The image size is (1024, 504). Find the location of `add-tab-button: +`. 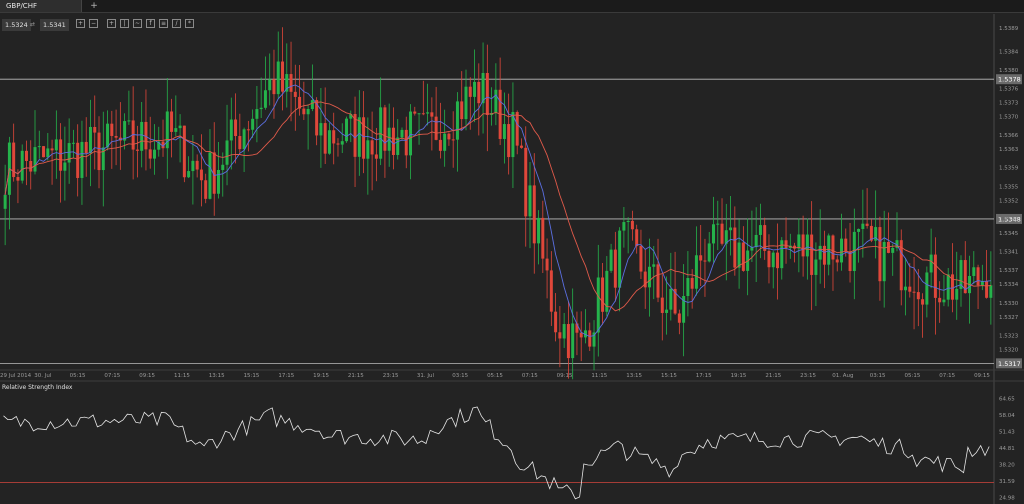

add-tab-button: + is located at coordinates (94, 6).